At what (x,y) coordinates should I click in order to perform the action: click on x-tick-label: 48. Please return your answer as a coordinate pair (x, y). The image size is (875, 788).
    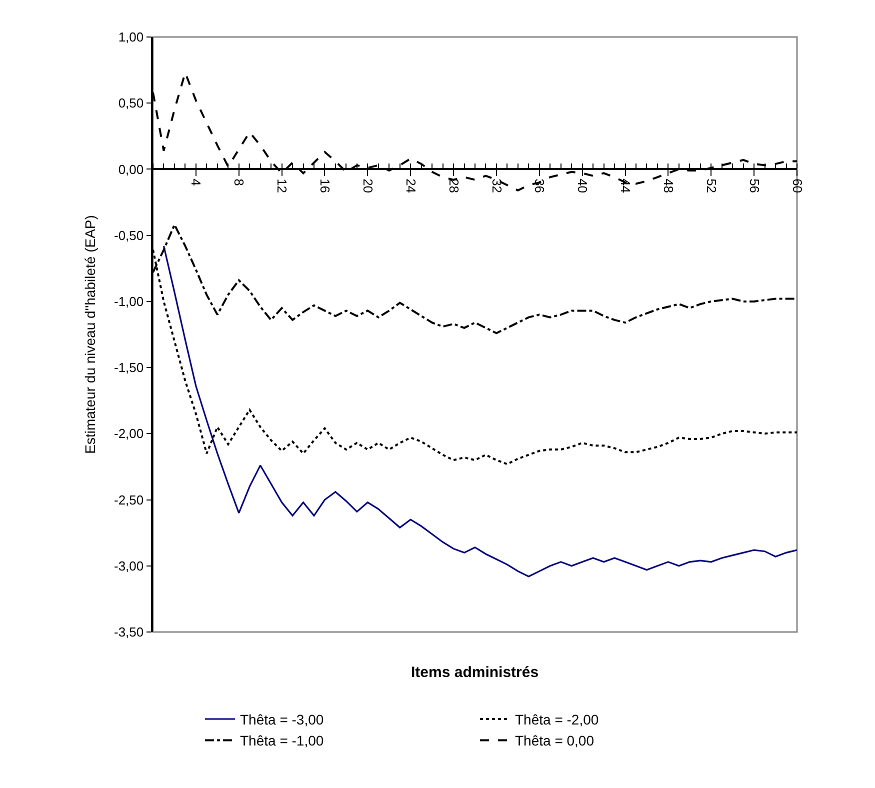
    Looking at the image, I should click on (668, 186).